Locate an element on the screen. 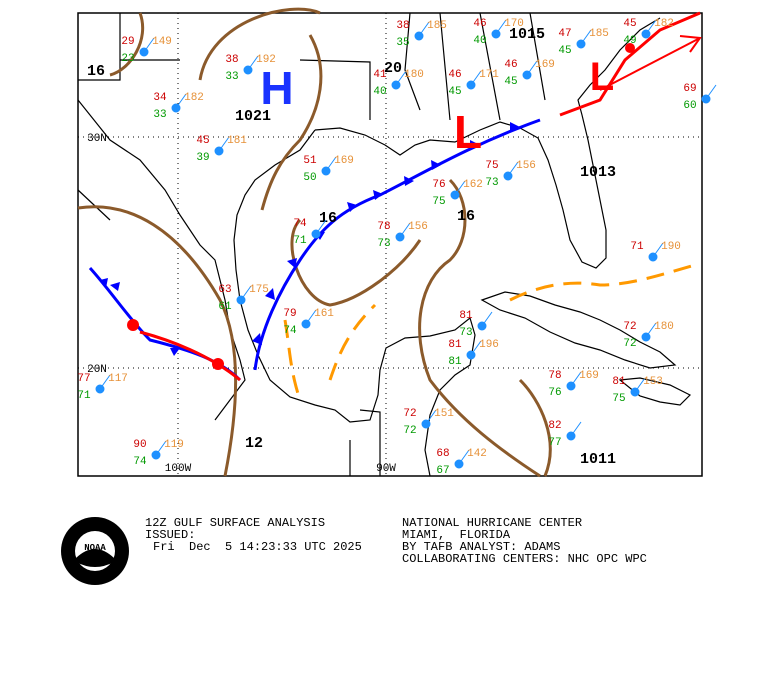  low-symbol: L is located at coordinates (602, 77).